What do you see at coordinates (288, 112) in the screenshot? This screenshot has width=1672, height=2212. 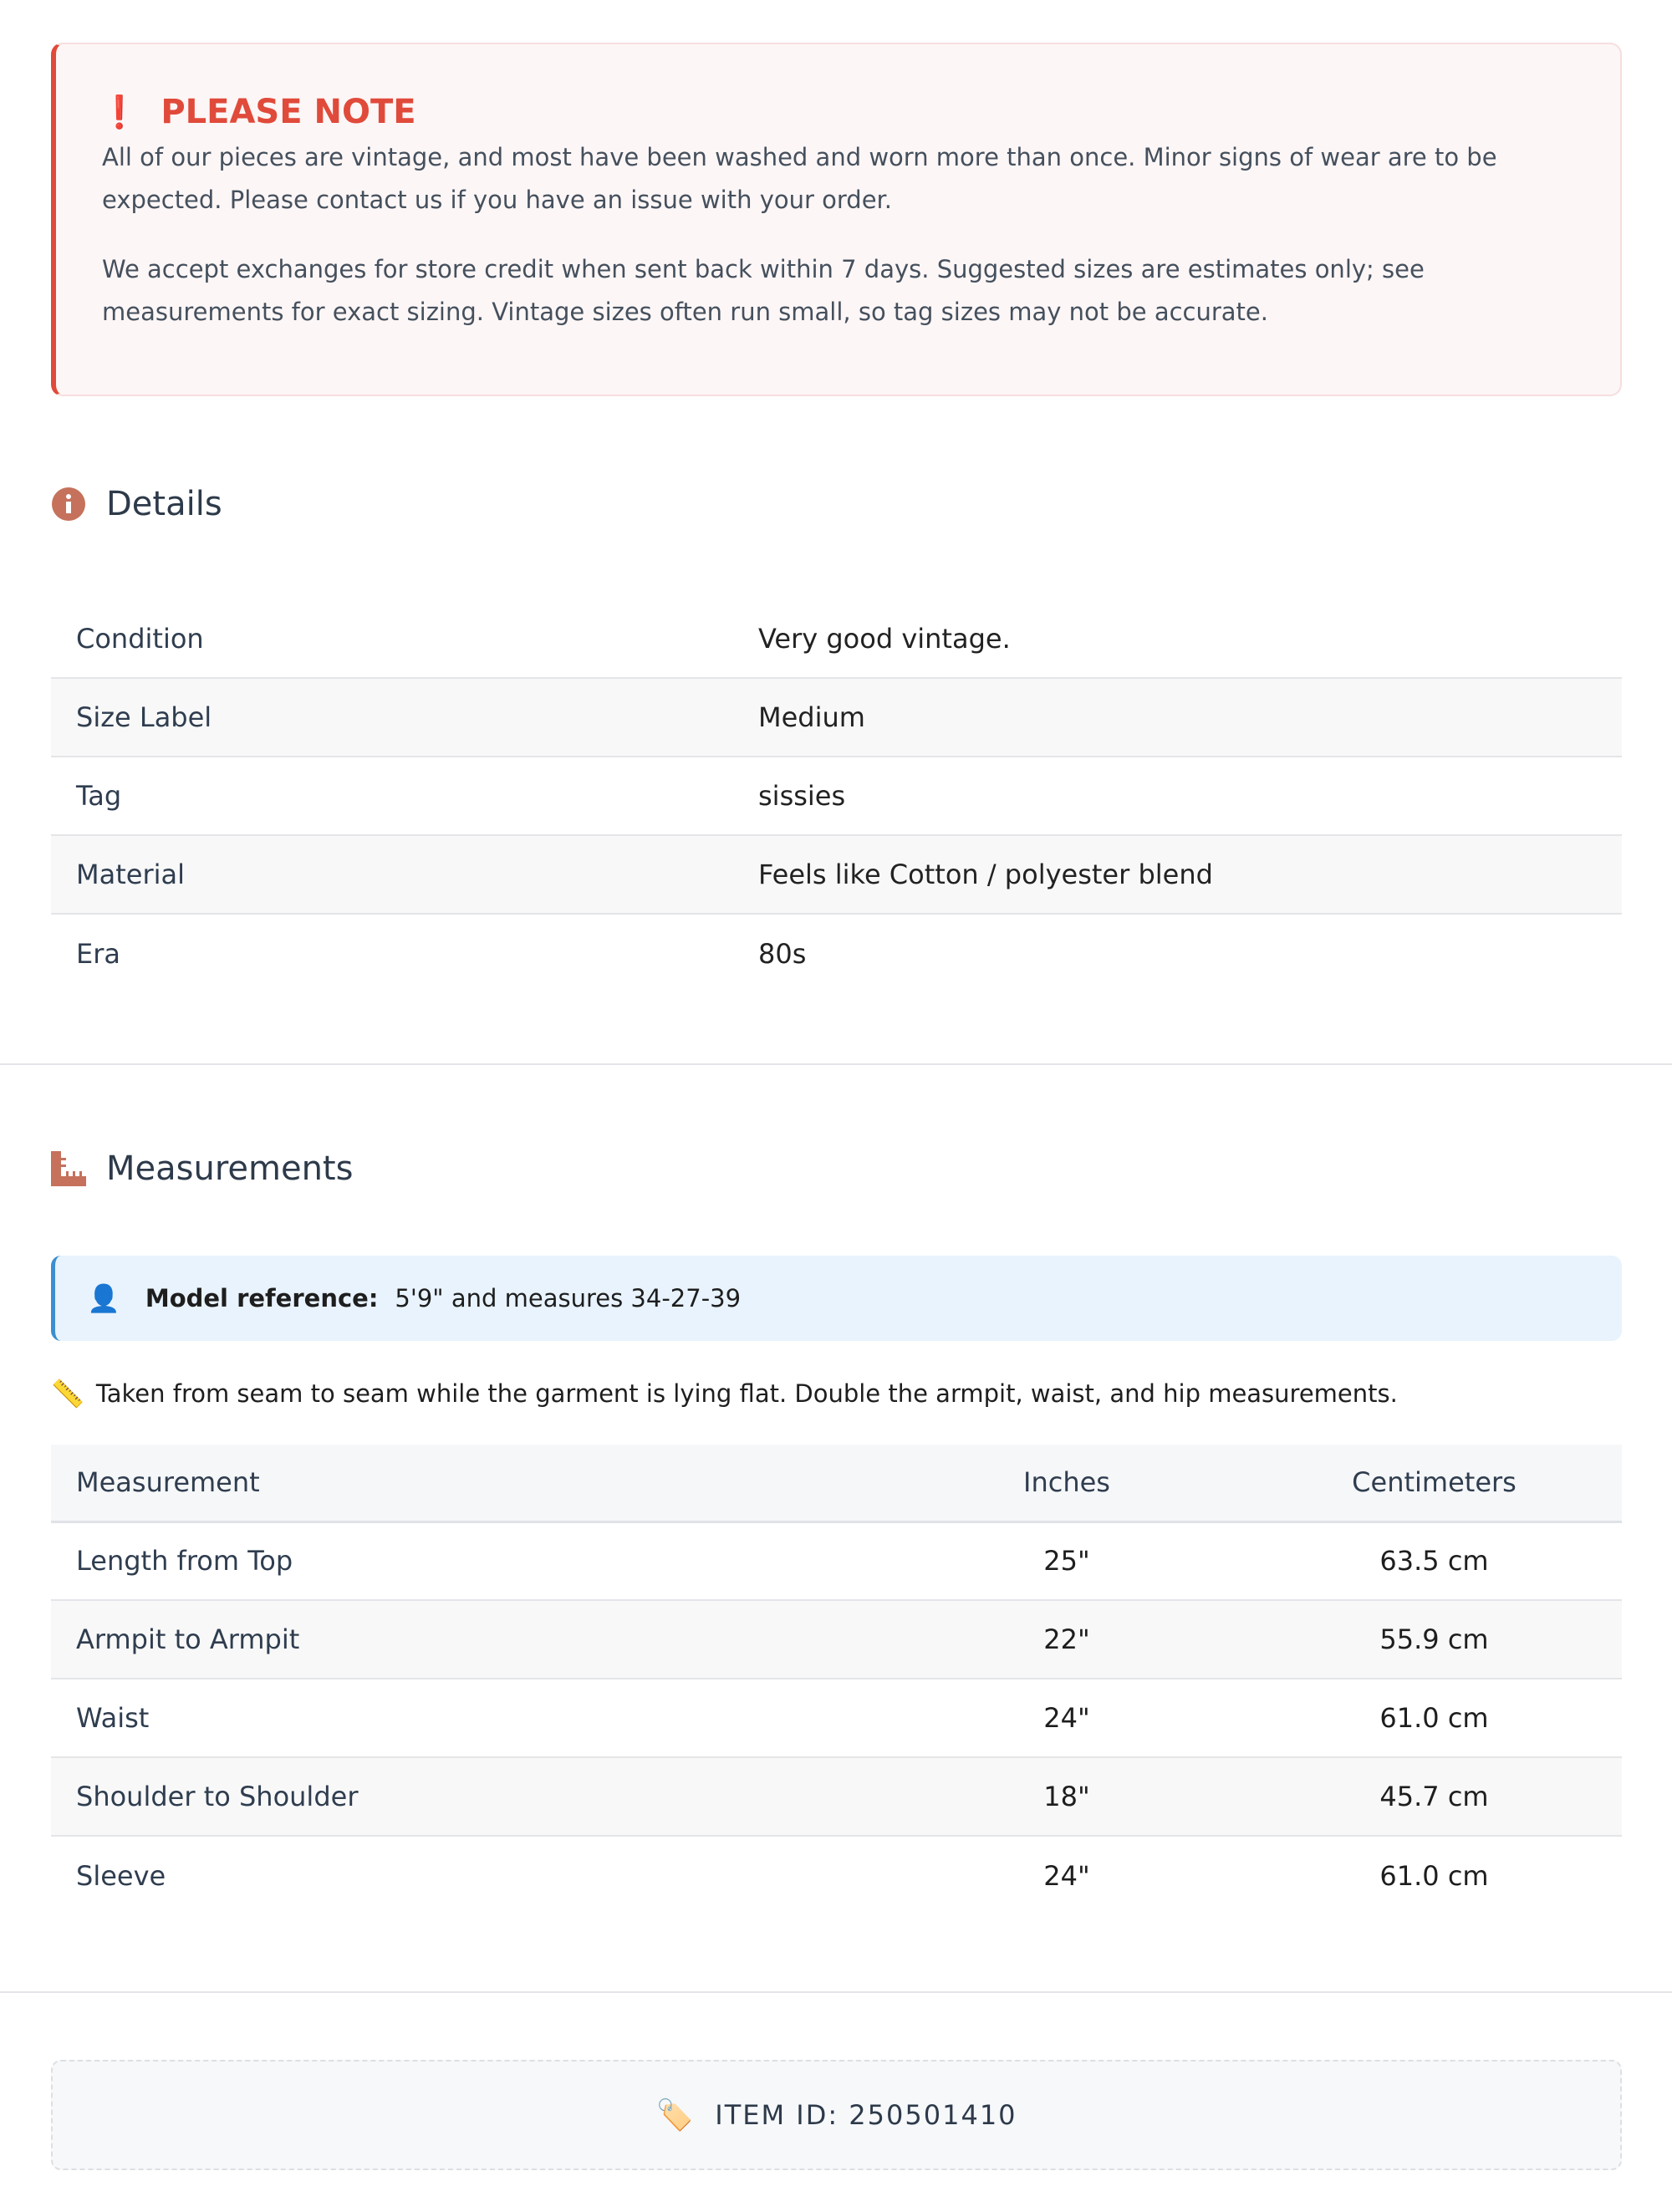 I see `notice-title-text: PLEASE NOTE` at bounding box center [288, 112].